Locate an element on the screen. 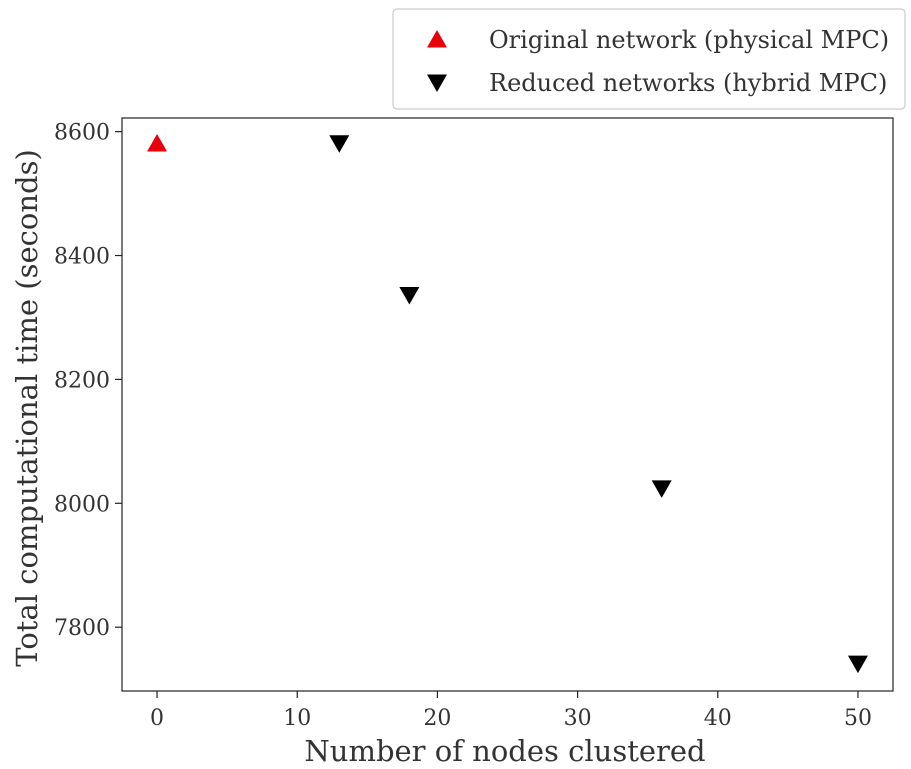 The height and width of the screenshot is (769, 911). y-tick-label: 8000 is located at coordinates (82, 504).